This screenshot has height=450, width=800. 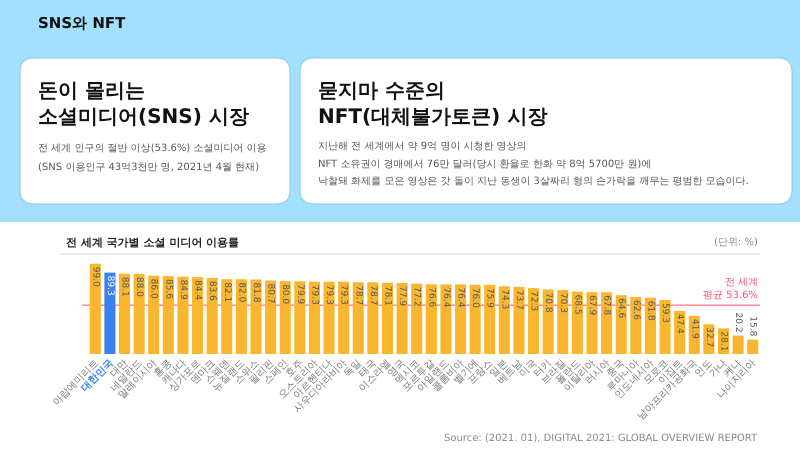 What do you see at coordinates (563, 302) in the screenshot?
I see `data-label: 70.3` at bounding box center [563, 302].